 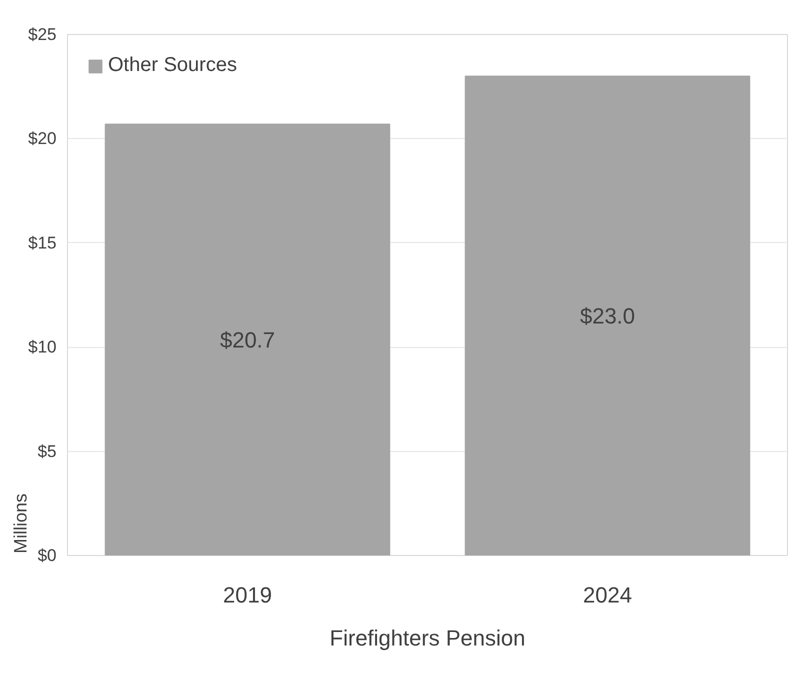 I want to click on y-tick-label: $15, so click(x=42, y=242).